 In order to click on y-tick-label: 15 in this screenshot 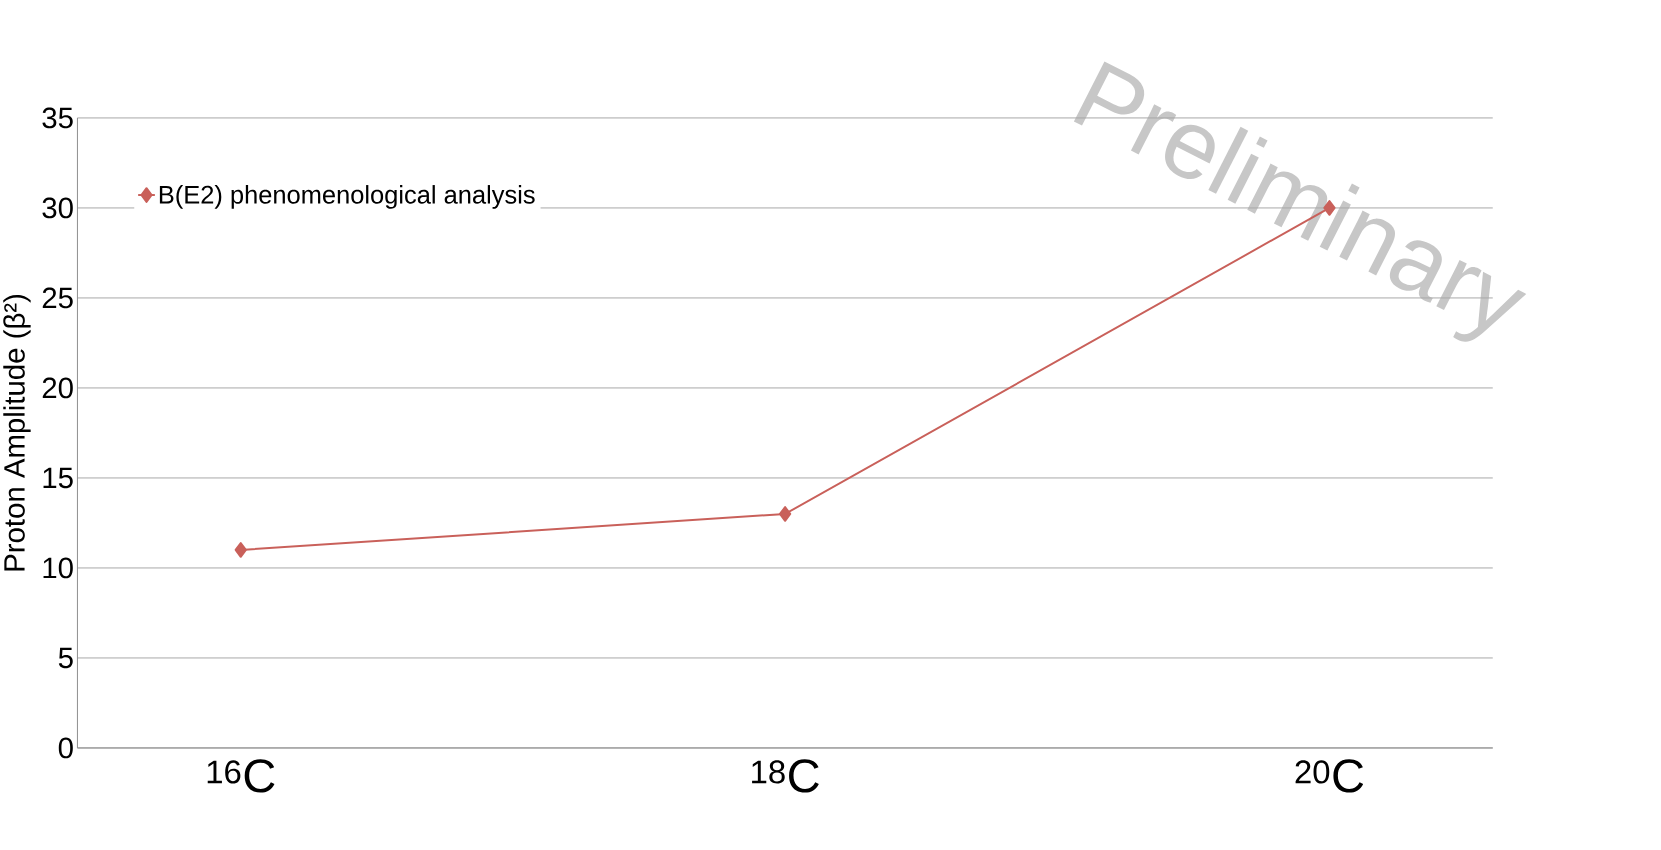, I will do `click(58, 478)`.